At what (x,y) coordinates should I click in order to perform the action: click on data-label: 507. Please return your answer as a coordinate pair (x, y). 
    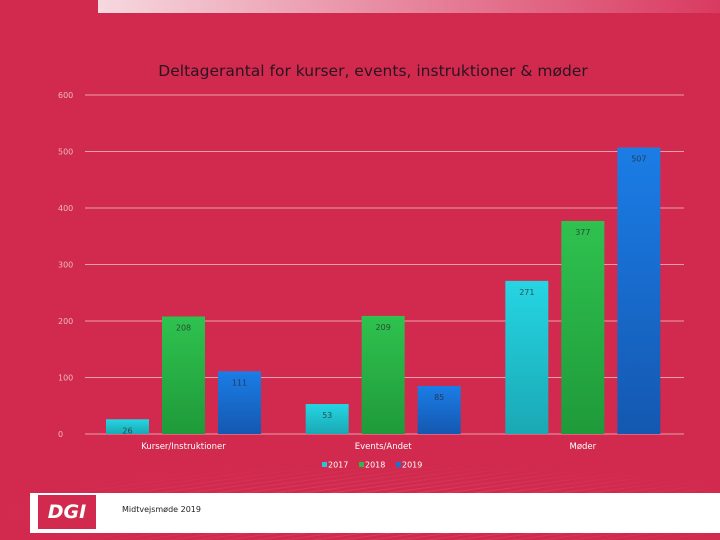
    Looking at the image, I should click on (638, 159).